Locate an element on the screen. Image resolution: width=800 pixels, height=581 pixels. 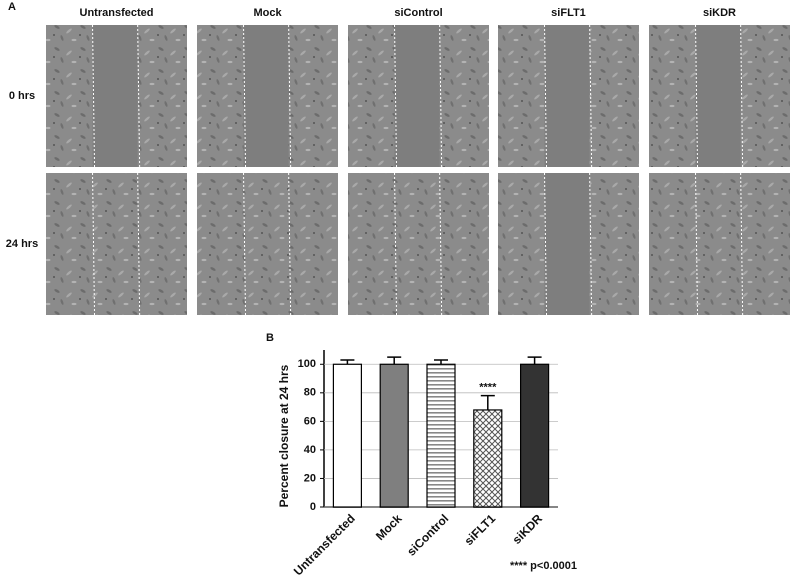
y-axis-label: Percent closure at 24 hrs is located at coordinates (284, 435).